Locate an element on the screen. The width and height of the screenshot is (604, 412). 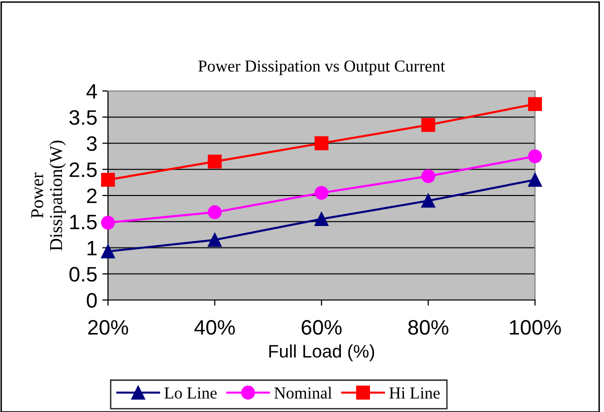
x-tick-label: 80% is located at coordinates (428, 327).